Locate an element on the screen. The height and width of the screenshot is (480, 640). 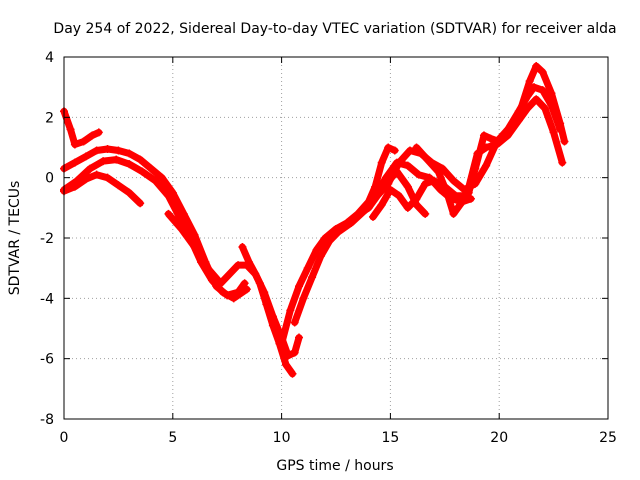
x-tick-label: 5 is located at coordinates (172, 438).